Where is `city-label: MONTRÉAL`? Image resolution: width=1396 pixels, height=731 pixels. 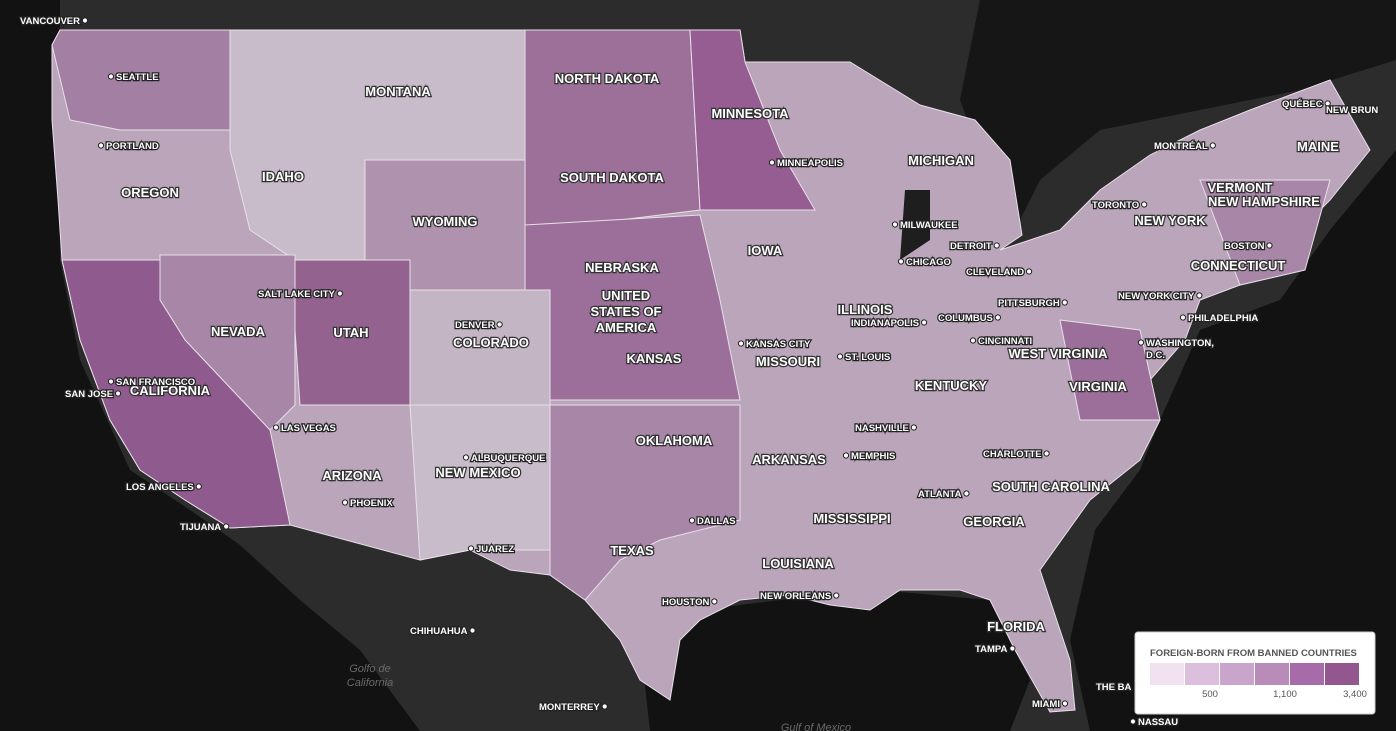 city-label: MONTRÉAL is located at coordinates (1181, 146).